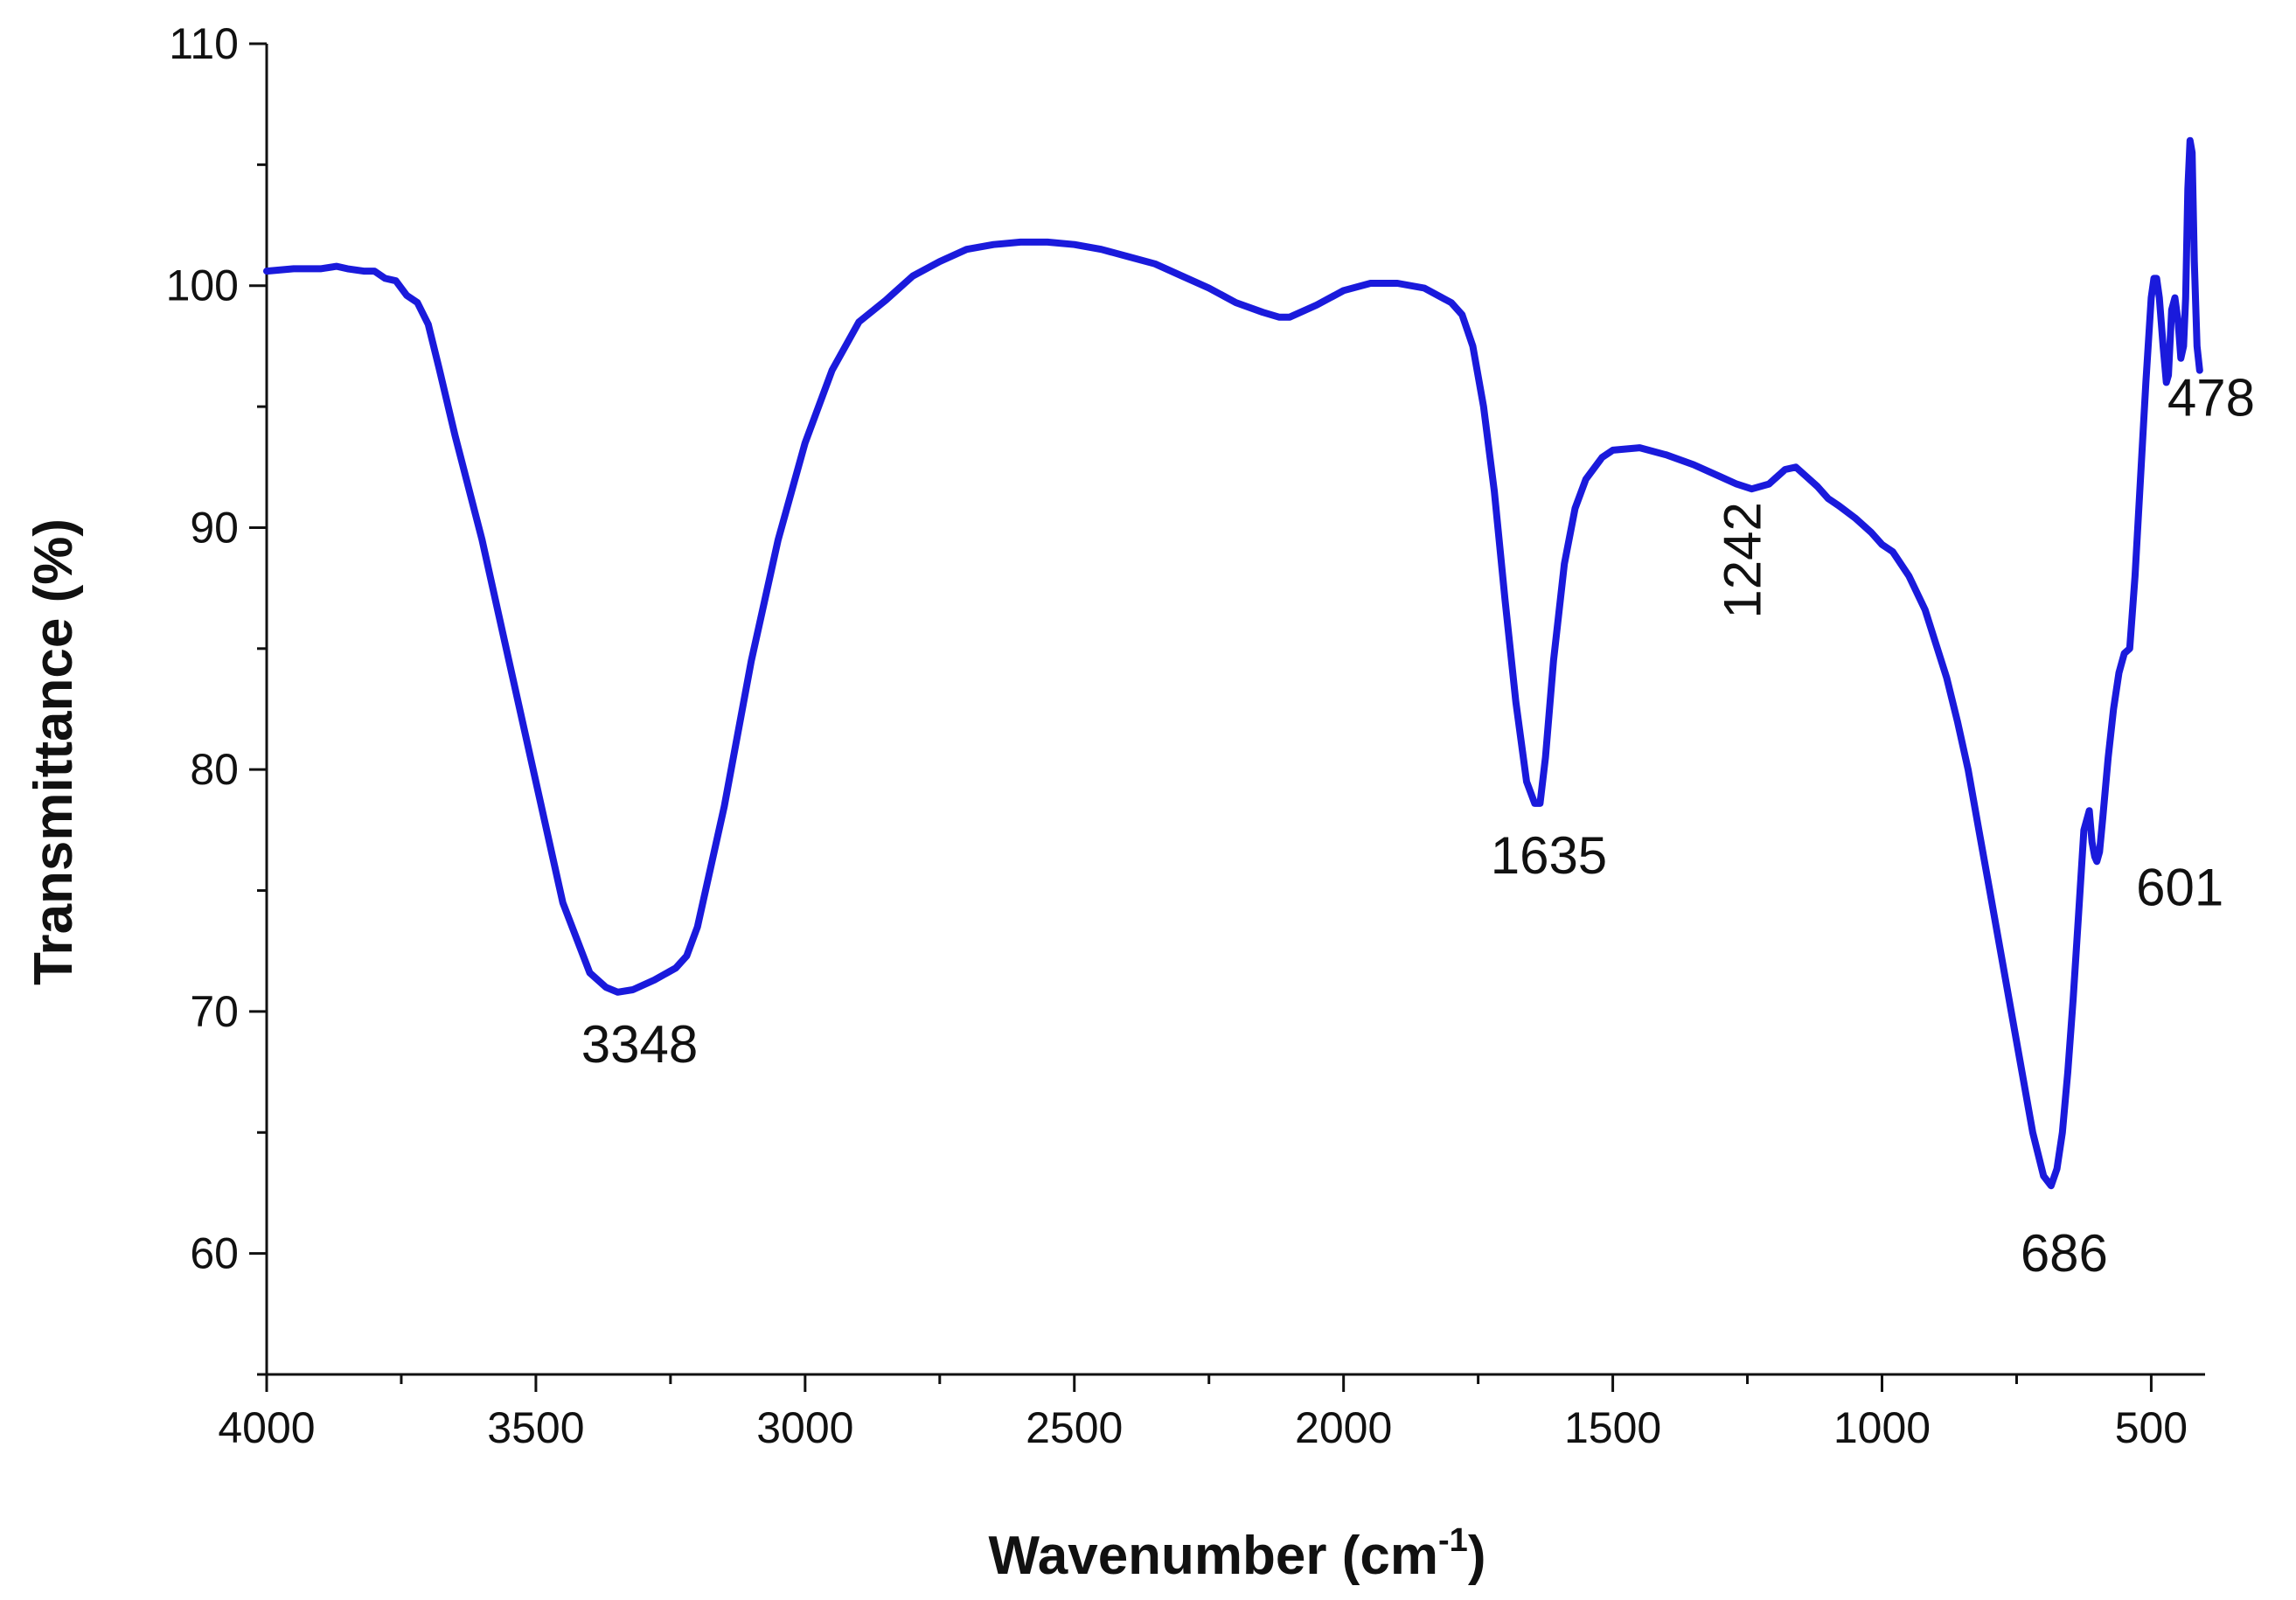 Image resolution: width=2296 pixels, height=1600 pixels. What do you see at coordinates (1214, 1556) in the screenshot?
I see `x-axis-title-main: Wavenumber (cm` at bounding box center [1214, 1556].